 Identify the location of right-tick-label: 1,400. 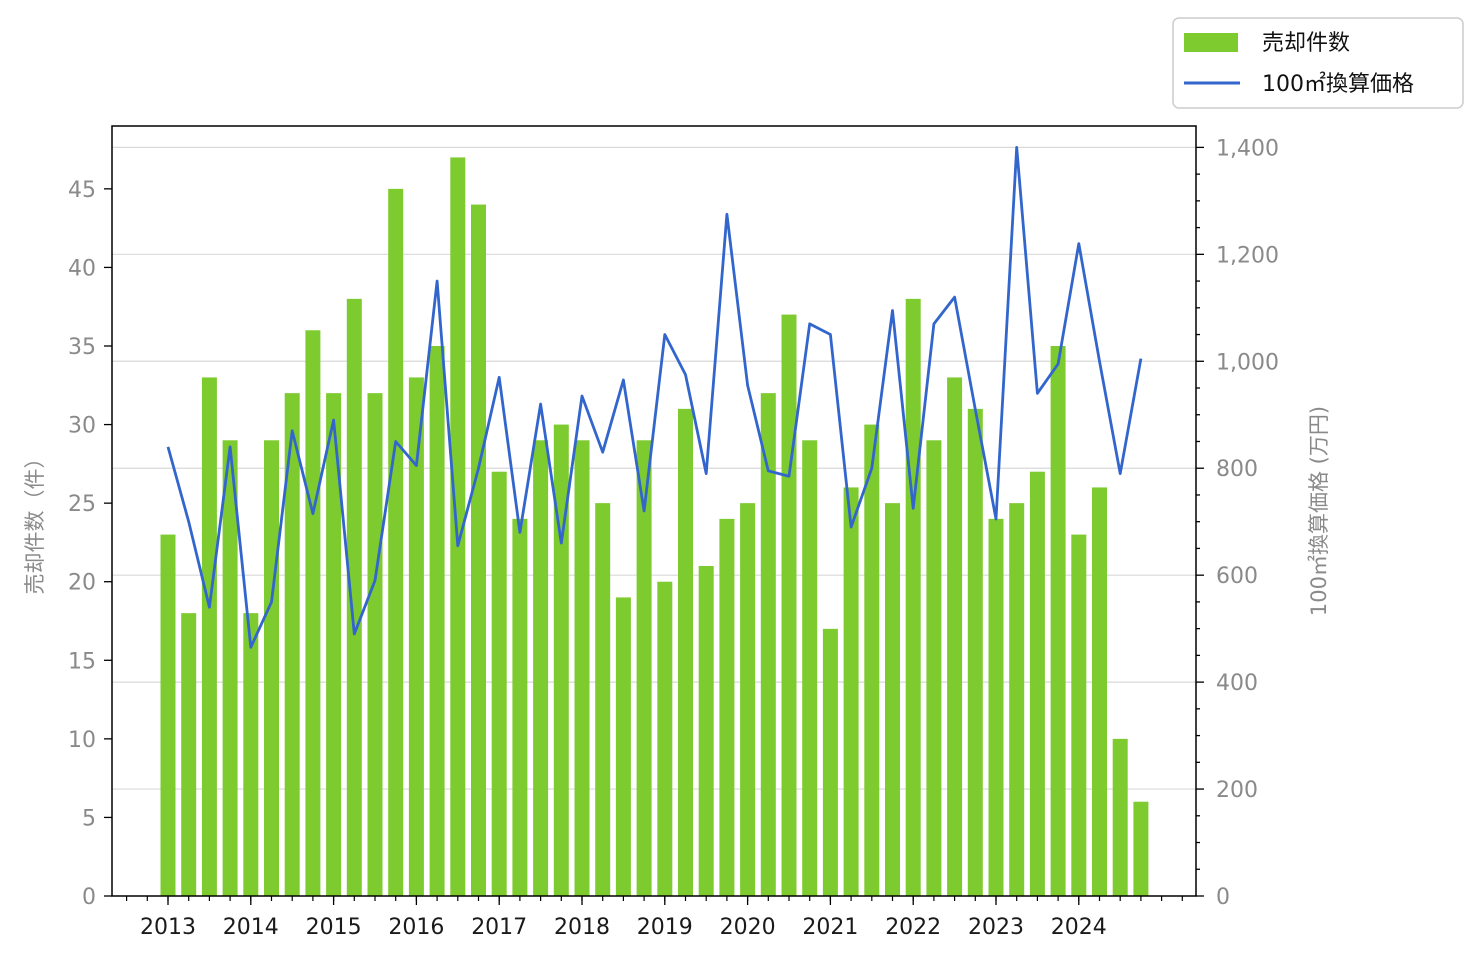
(1247, 148).